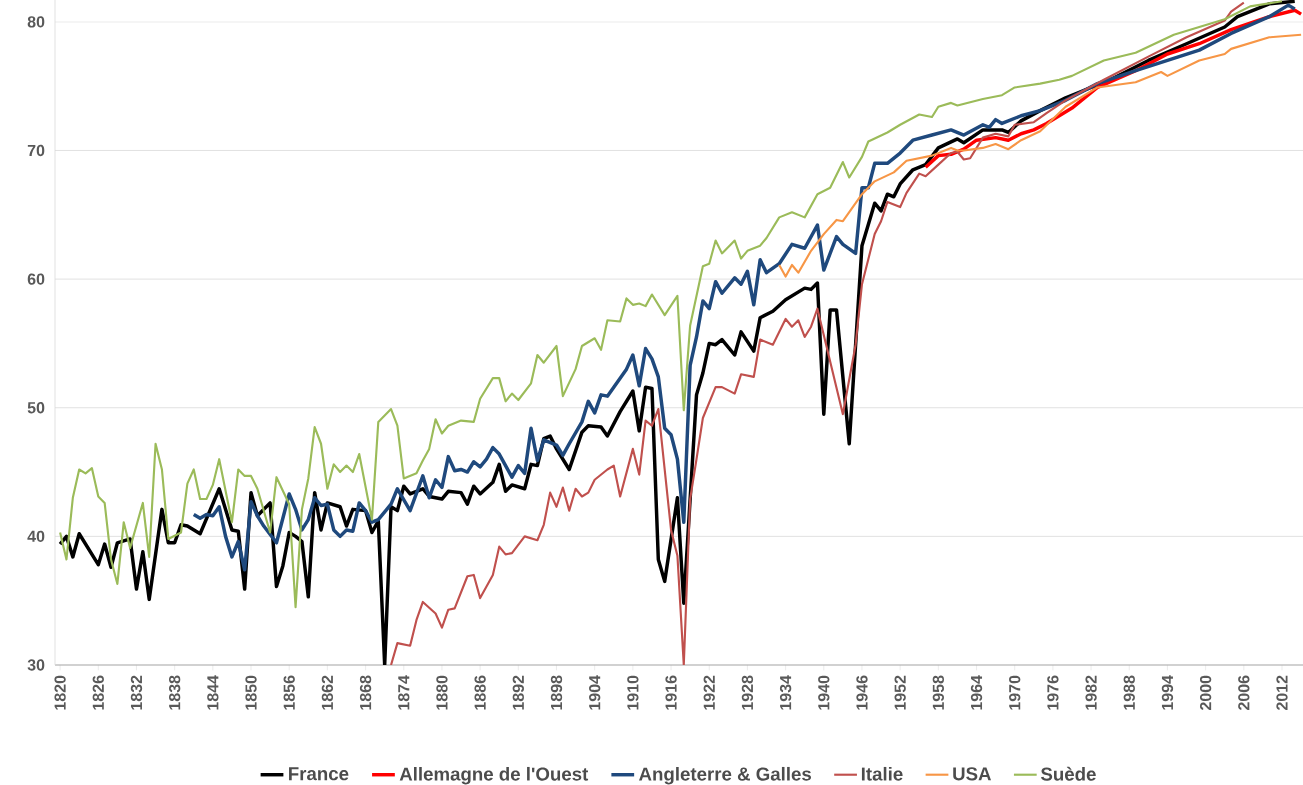 Image resolution: width=1303 pixels, height=785 pixels. Describe the element at coordinates (725, 775) in the screenshot. I see `legend-label: Angleterre & Galles` at that location.